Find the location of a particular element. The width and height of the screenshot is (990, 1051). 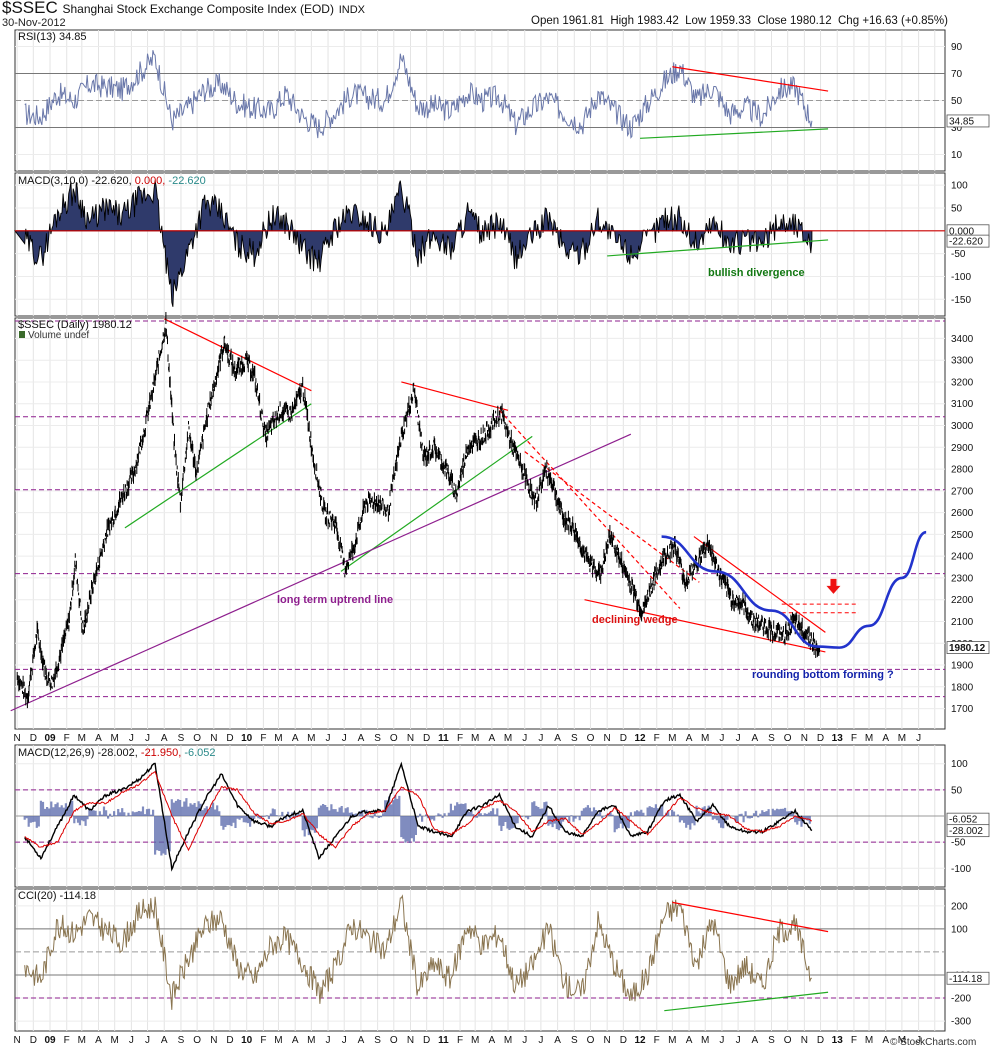

rsi-line is located at coordinates (418, 94).